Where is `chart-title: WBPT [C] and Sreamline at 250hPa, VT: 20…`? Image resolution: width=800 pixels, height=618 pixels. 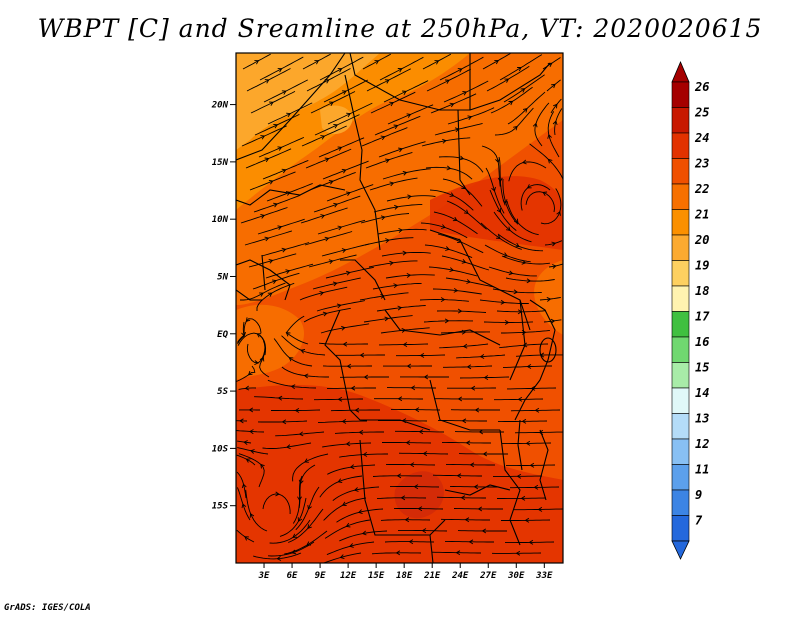
chart-title: WBPT [C] and Sreamline at 250hPa, VT: 20… is located at coordinates (400, 28).